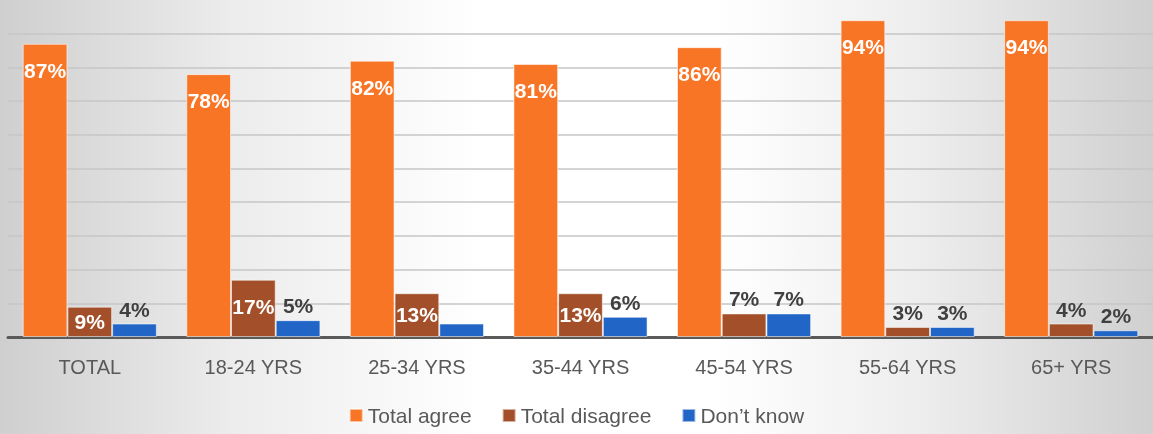  Describe the element at coordinates (90, 321) in the screenshot. I see `data-label: 9%` at that location.